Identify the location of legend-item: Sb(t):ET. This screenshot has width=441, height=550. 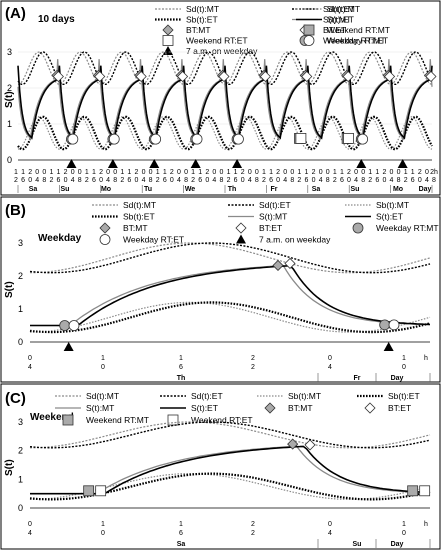
(123, 217).